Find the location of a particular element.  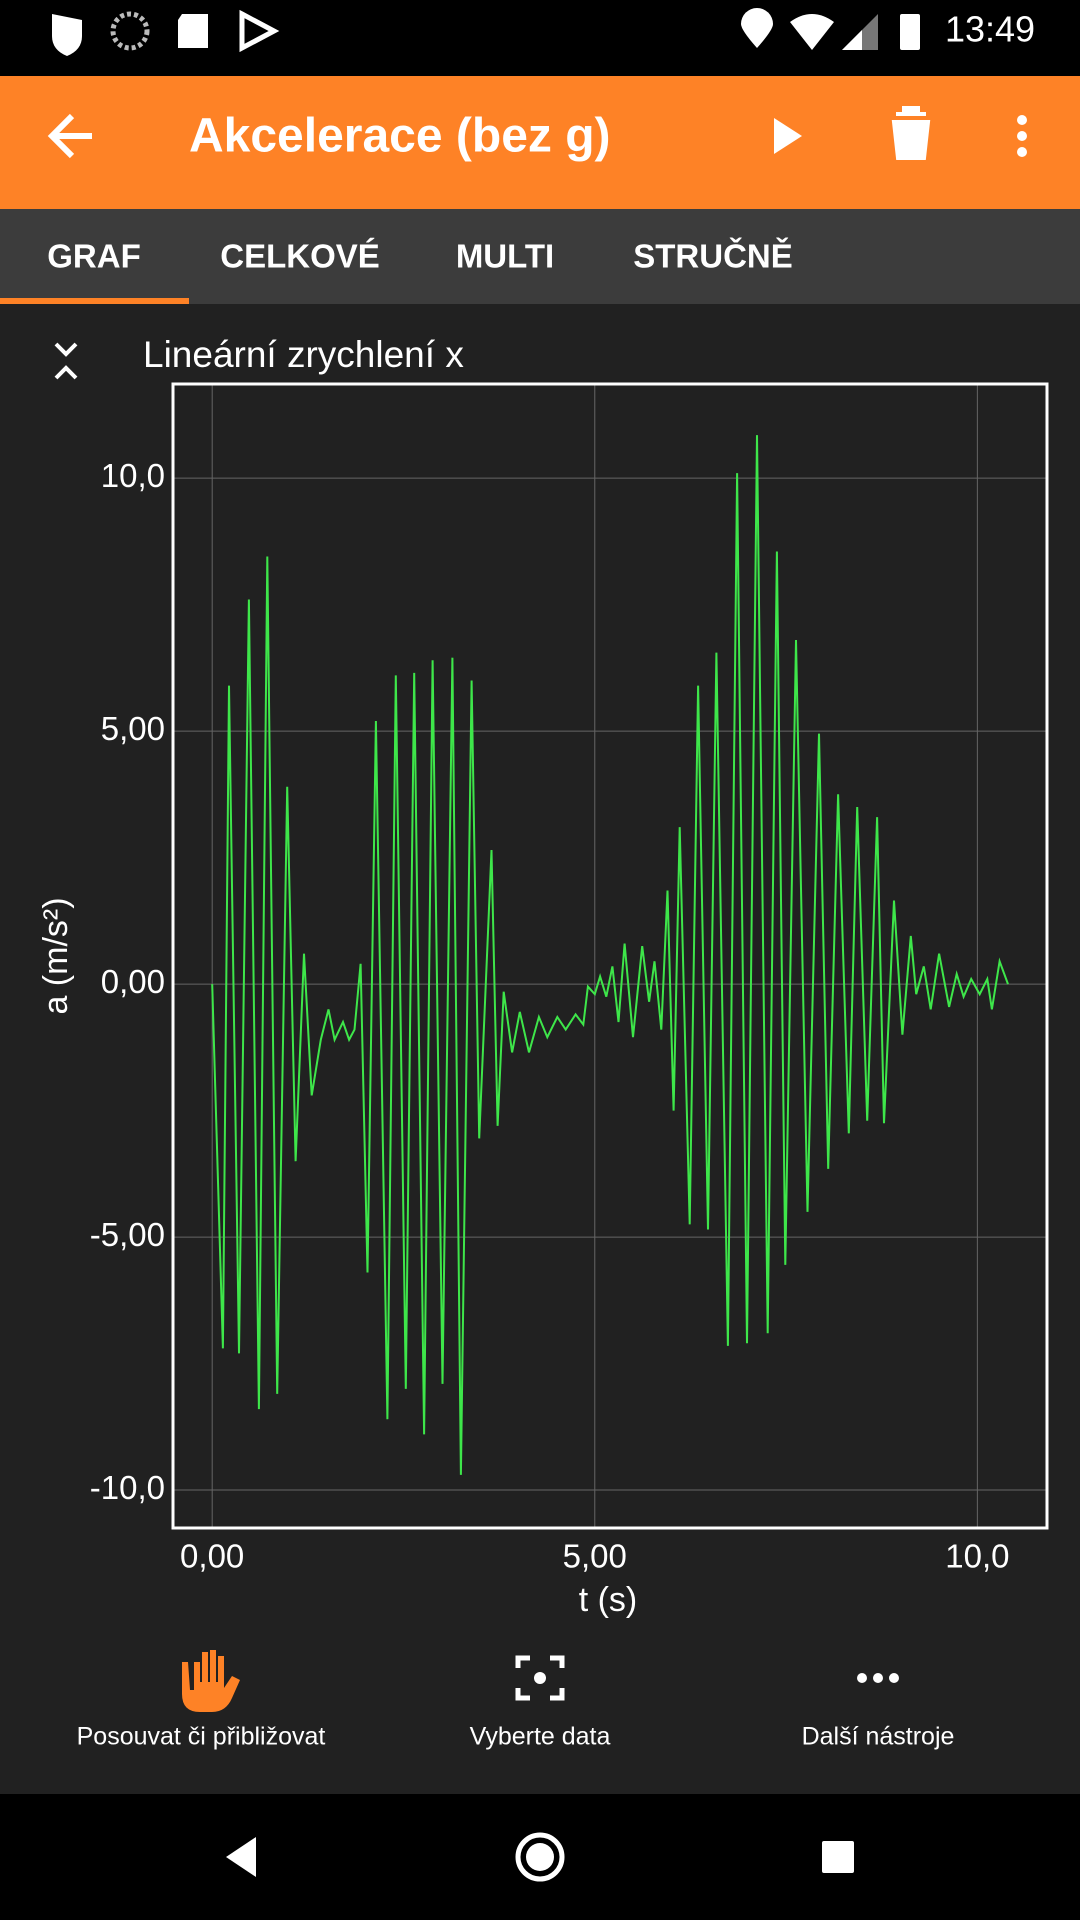

select-data-icon is located at coordinates (540, 1678).